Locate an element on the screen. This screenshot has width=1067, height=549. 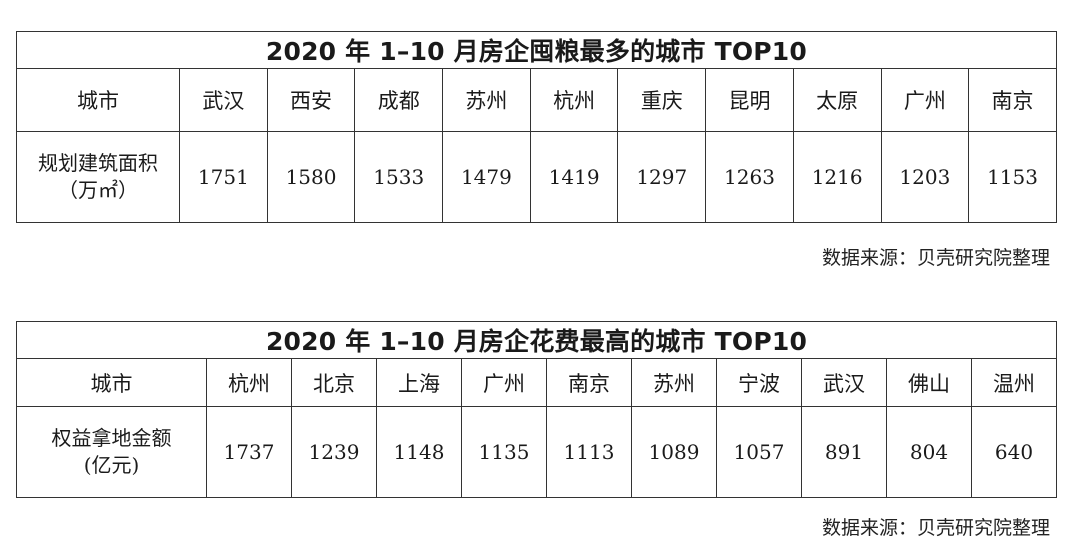
value-cell: 1580 is located at coordinates (311, 177).